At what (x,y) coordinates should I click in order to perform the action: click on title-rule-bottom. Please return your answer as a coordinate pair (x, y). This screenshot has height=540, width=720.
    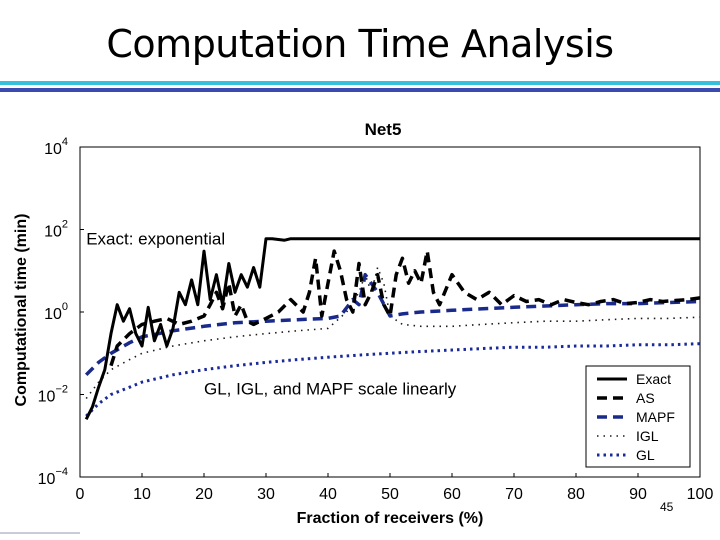
    Looking at the image, I should click on (360, 90).